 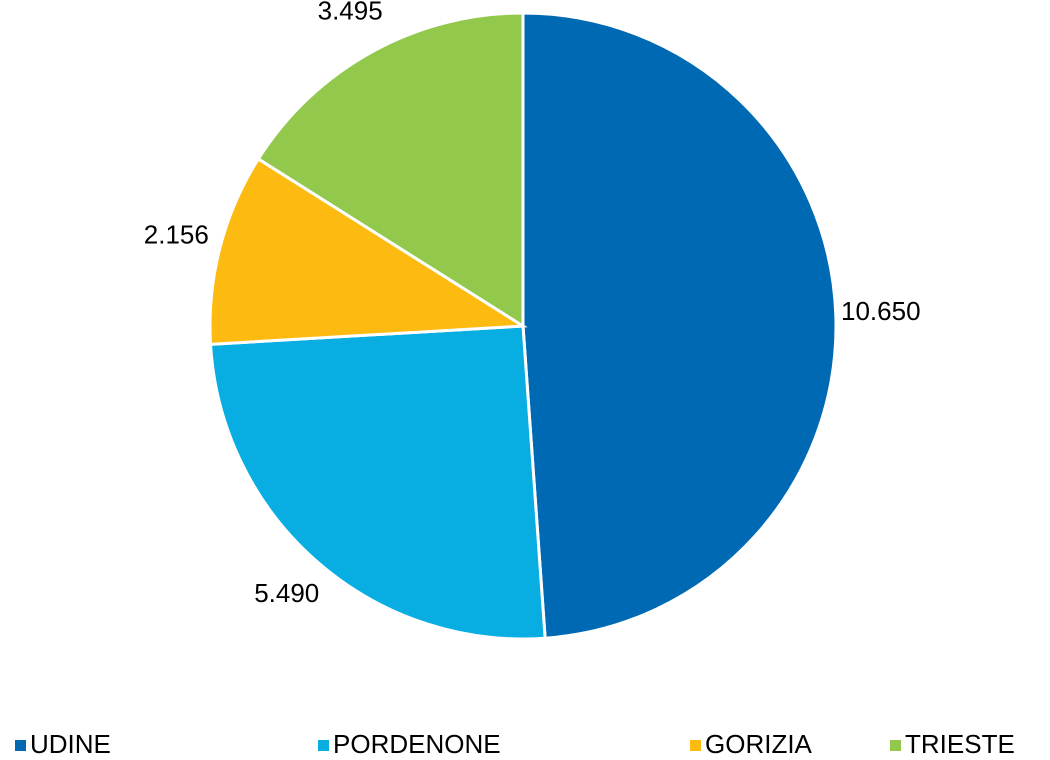 I want to click on data-label: 2.156, so click(x=176, y=235).